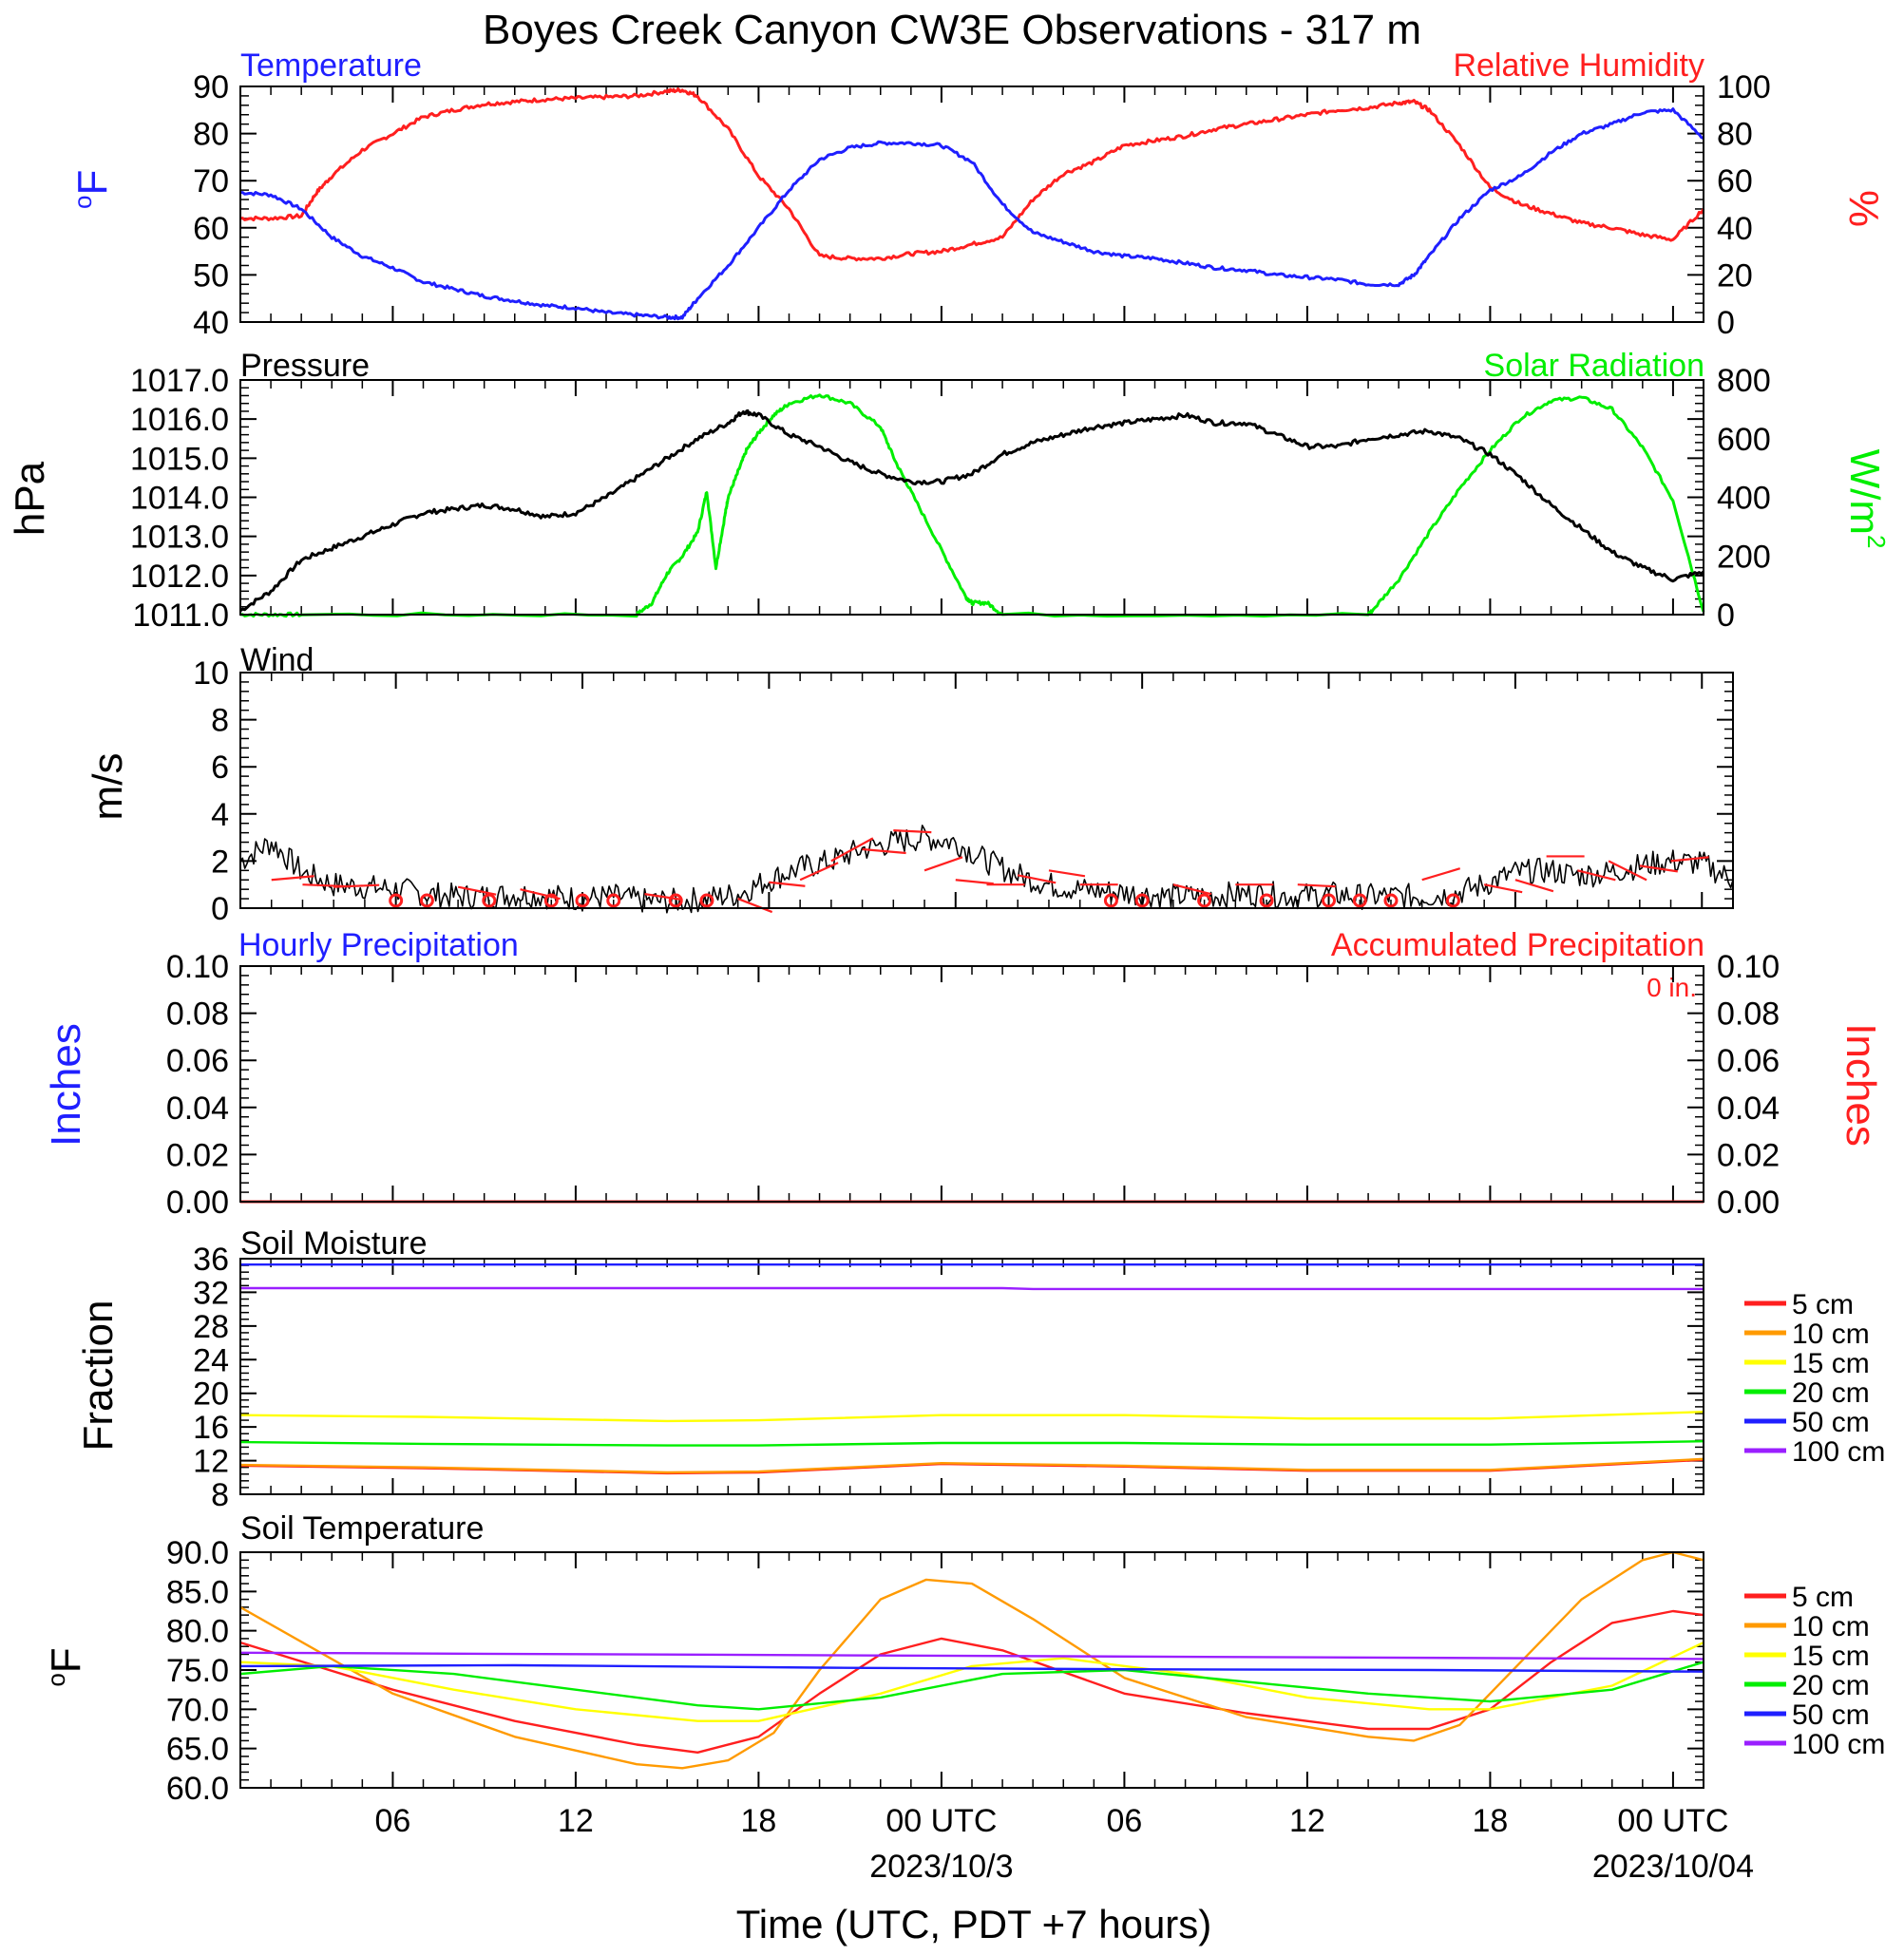 This screenshot has width=1904, height=1955. I want to click on y-tick-label: 0.02, so click(197, 1155).